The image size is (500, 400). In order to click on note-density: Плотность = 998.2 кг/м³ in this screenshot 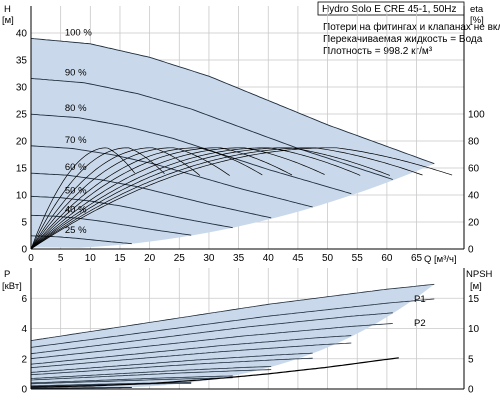, I will do `click(378, 51)`.